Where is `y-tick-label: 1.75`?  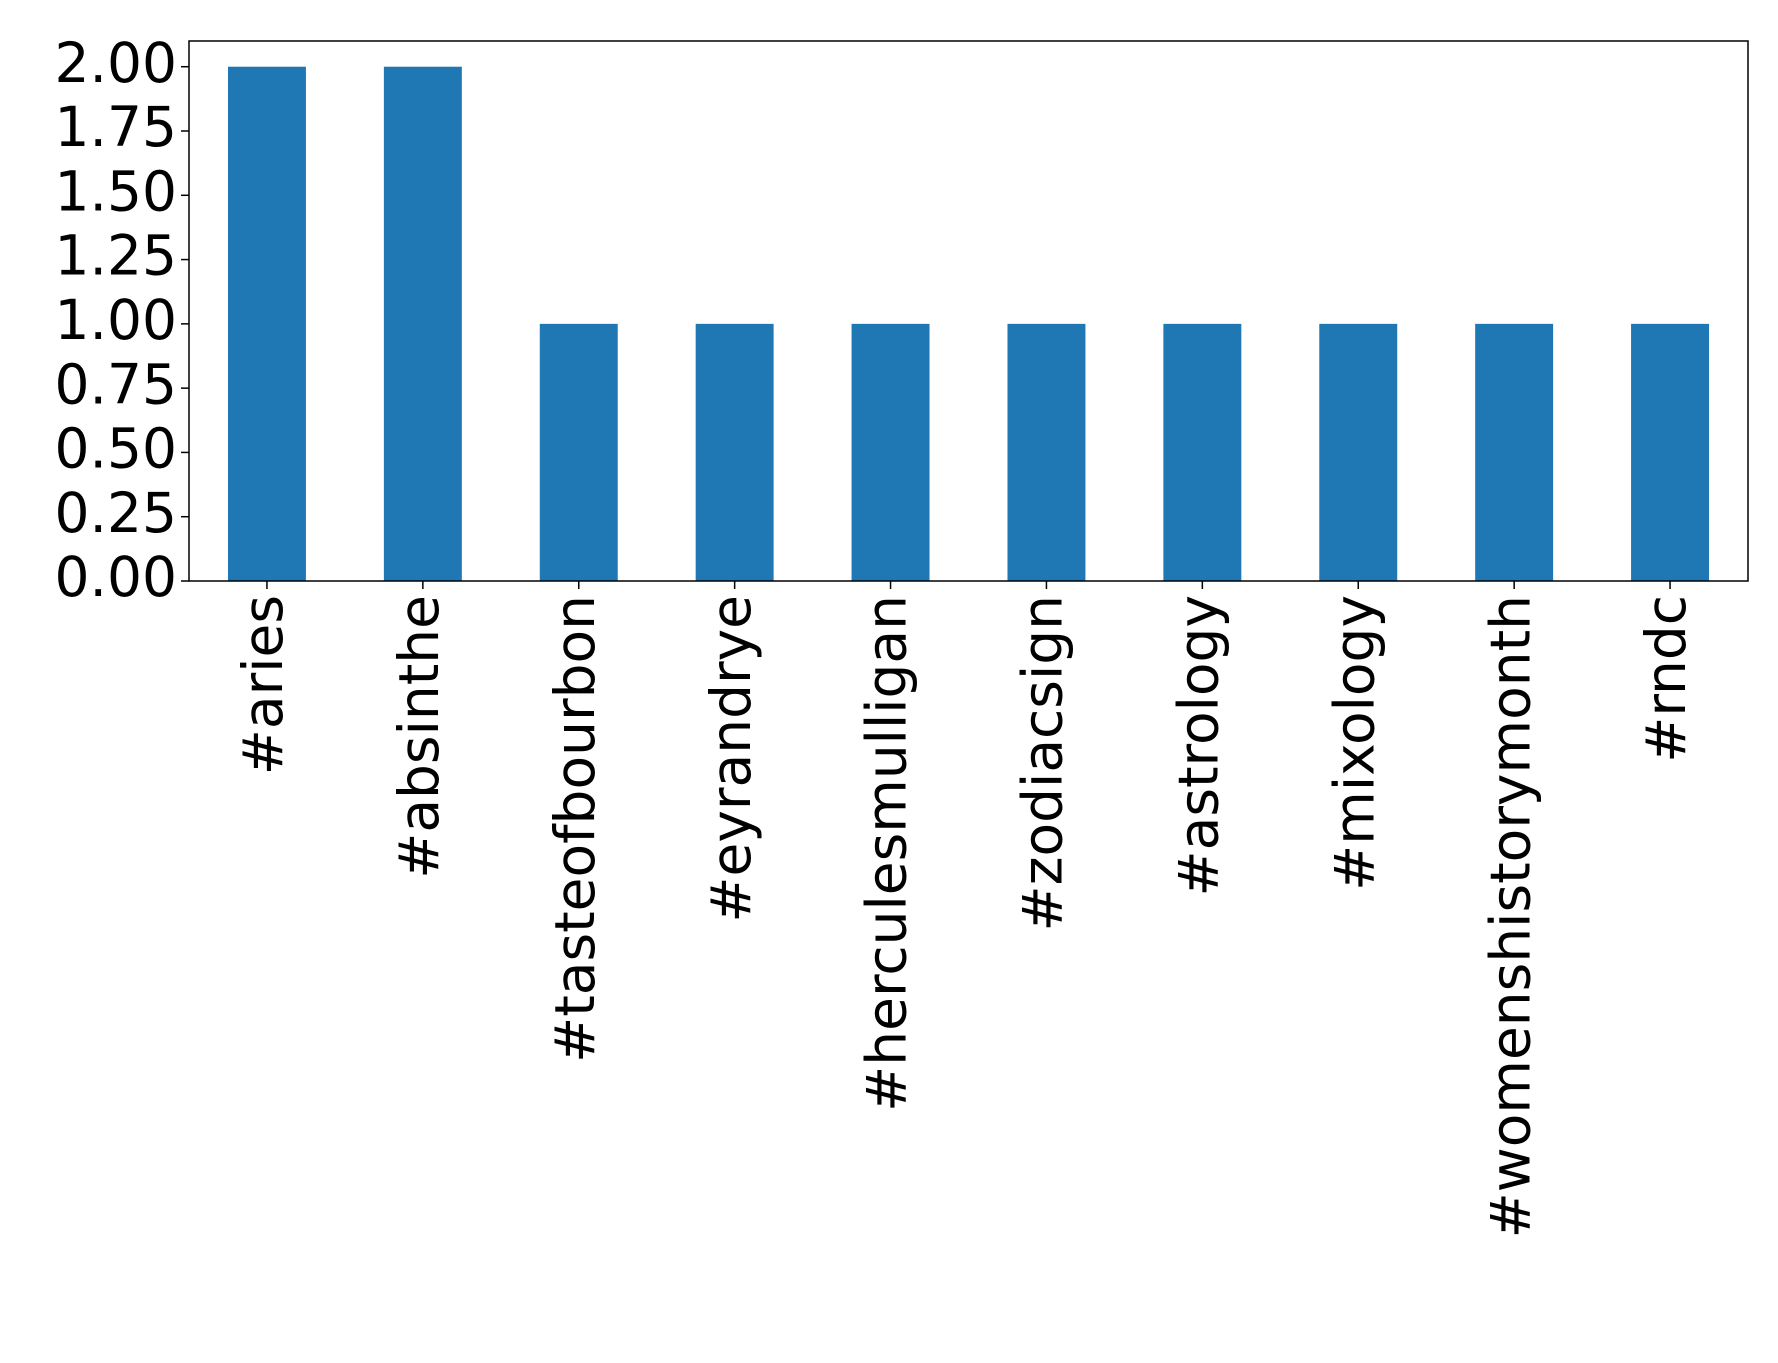 y-tick-label: 1.75 is located at coordinates (116, 127).